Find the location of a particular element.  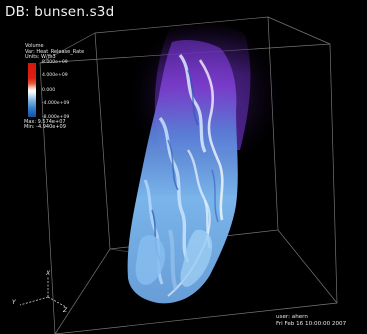

timestamp: Fri Feb 16 10:00:00 2007 is located at coordinates (311, 323).